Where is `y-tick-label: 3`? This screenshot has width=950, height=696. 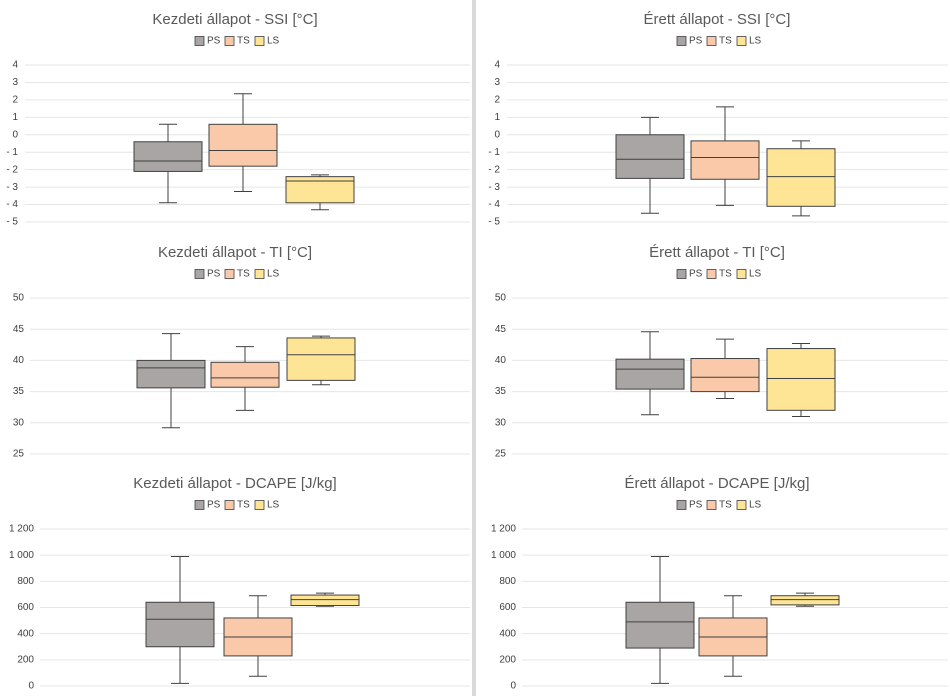 y-tick-label: 3 is located at coordinates (15, 82).